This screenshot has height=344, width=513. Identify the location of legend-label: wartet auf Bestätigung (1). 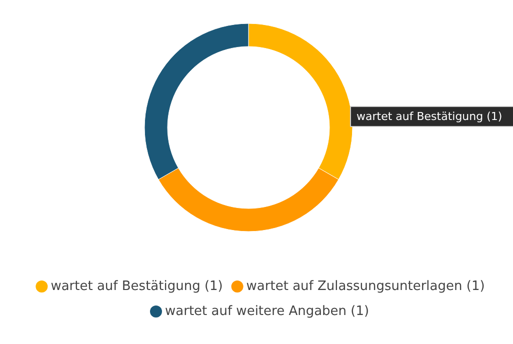
(136, 286).